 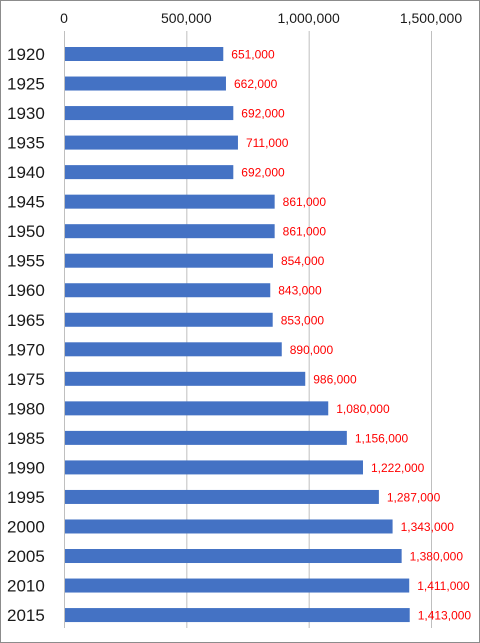 What do you see at coordinates (382, 438) in the screenshot?
I see `data-label: 1,156,000` at bounding box center [382, 438].